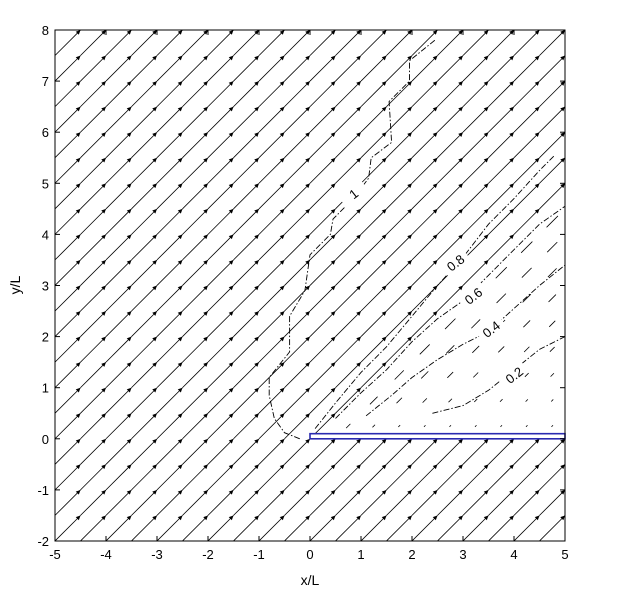 The image size is (619, 599). I want to click on contour-line, so click(465, 340).